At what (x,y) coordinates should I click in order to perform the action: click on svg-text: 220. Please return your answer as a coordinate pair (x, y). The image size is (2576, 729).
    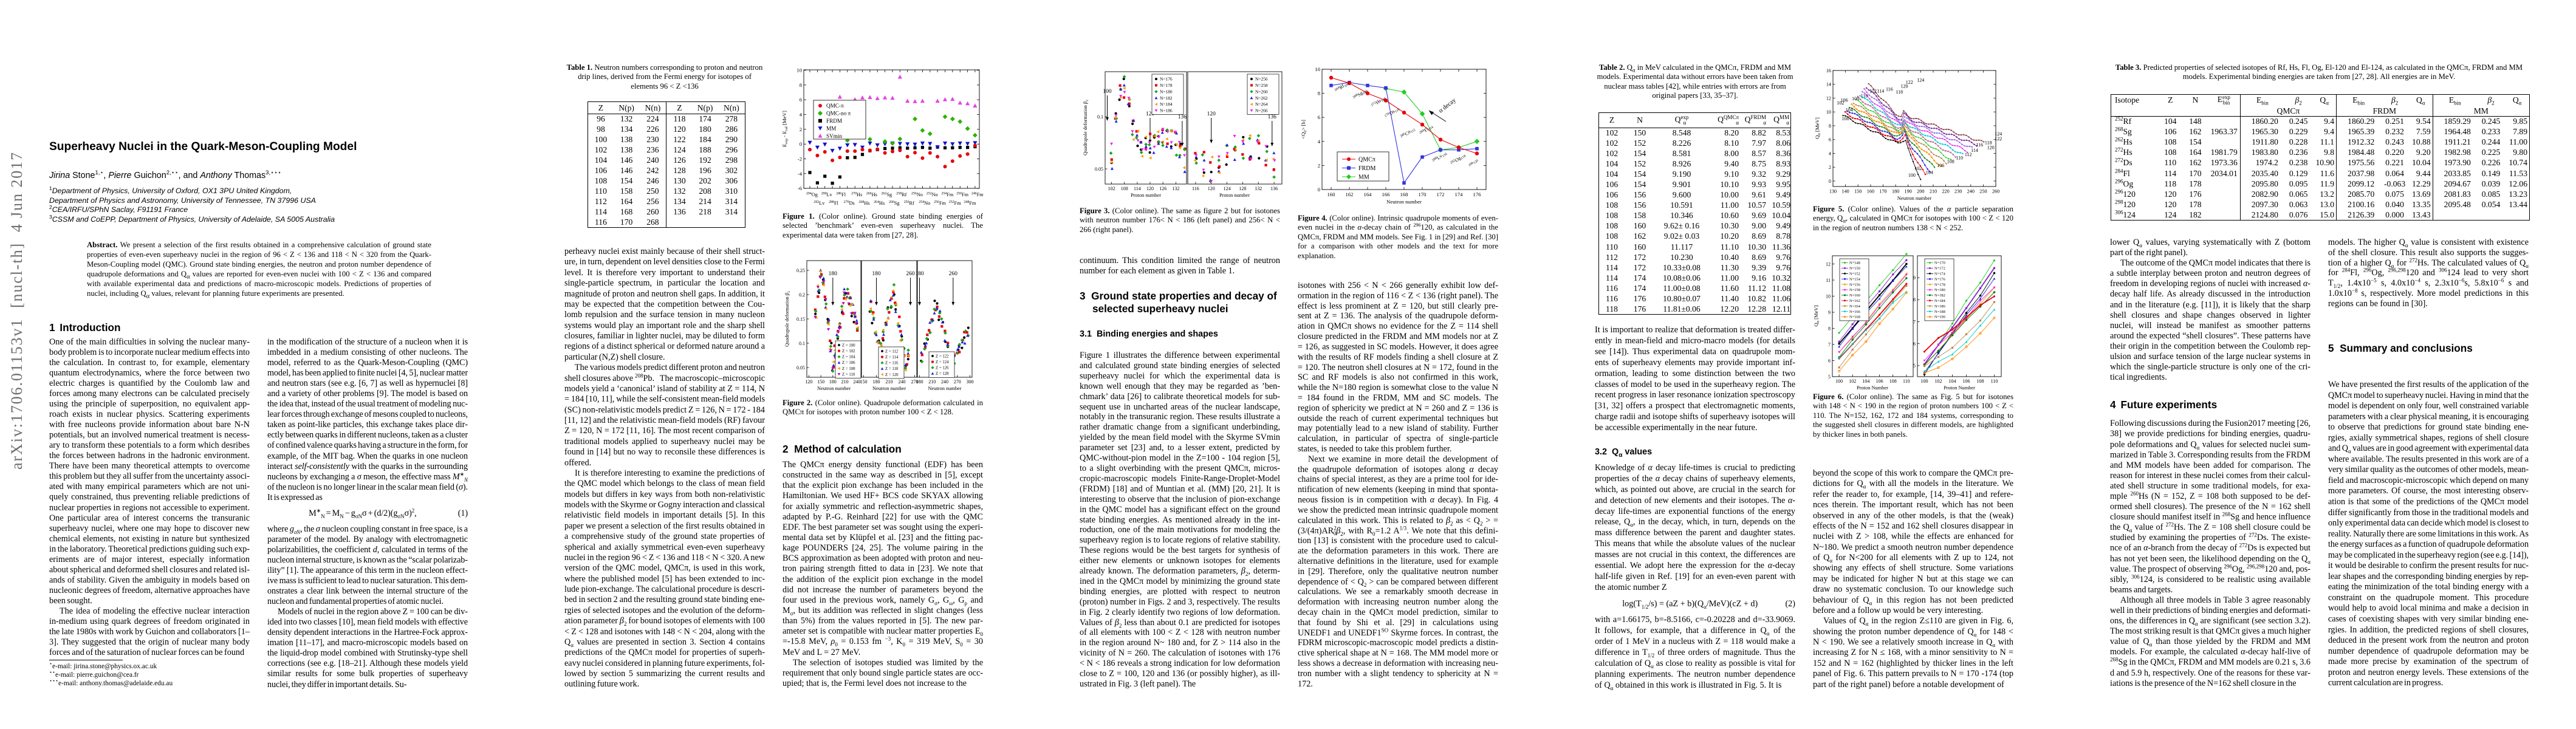
    Looking at the image, I should click on (1945, 191).